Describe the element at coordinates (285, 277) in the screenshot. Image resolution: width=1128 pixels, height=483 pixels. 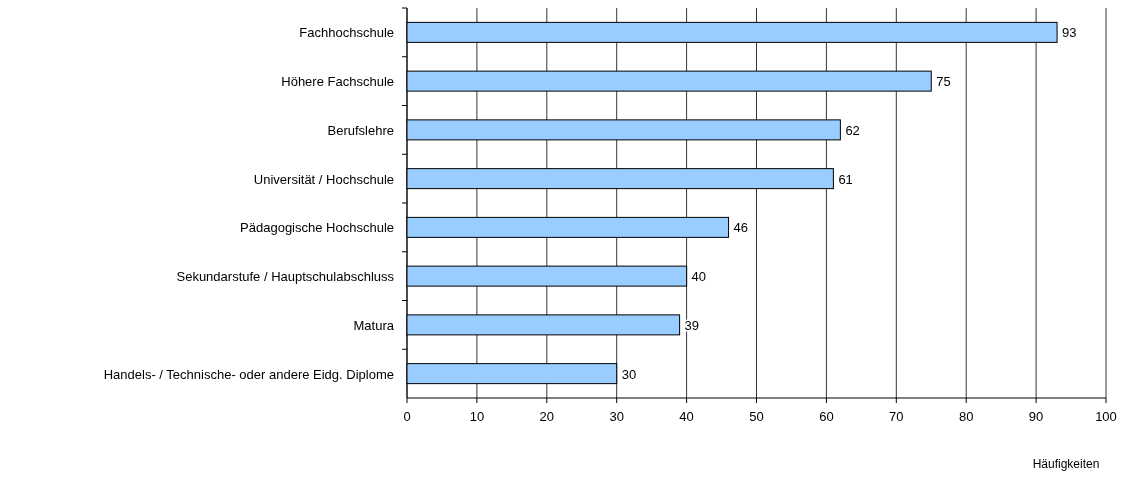
I see `y-tick-label: Sekundarstufe / Hauptschulabschluss` at that location.